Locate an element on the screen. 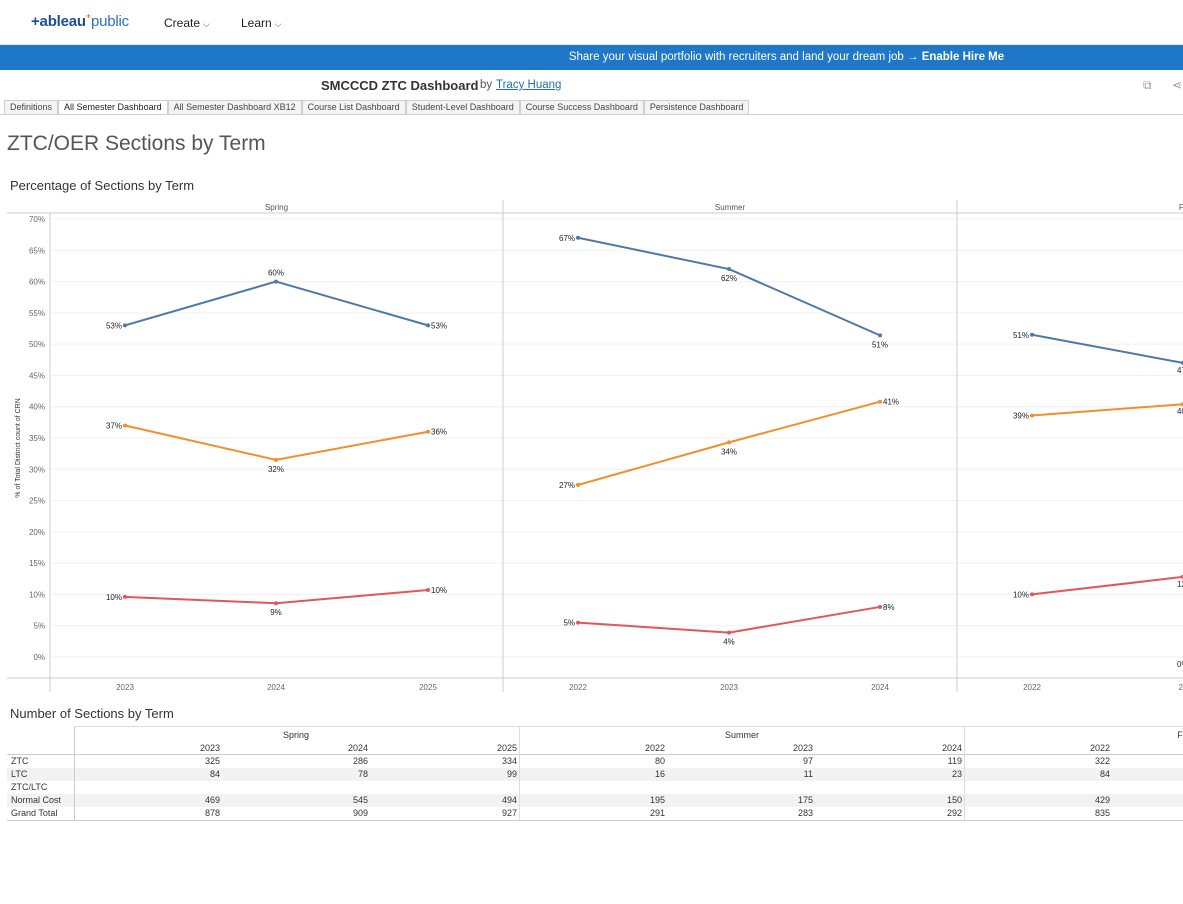 This screenshot has width=1183, height=904. data-label: 27% is located at coordinates (567, 485).